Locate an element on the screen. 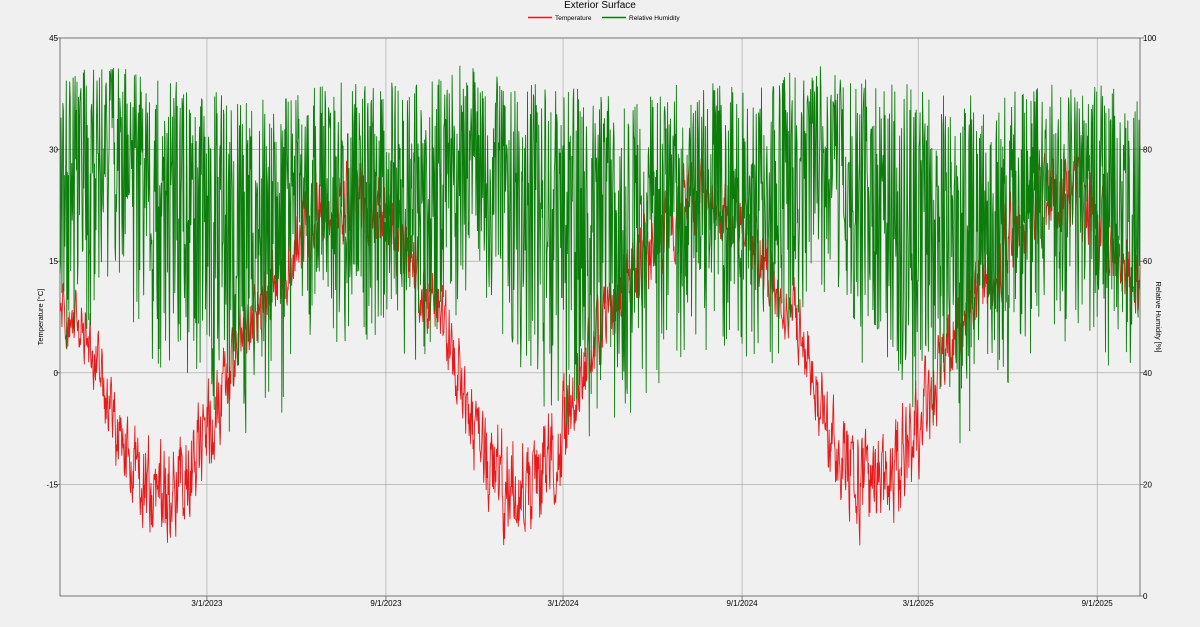  left-axis-ticks: 45 30 15 0 -15 is located at coordinates (53, 261).